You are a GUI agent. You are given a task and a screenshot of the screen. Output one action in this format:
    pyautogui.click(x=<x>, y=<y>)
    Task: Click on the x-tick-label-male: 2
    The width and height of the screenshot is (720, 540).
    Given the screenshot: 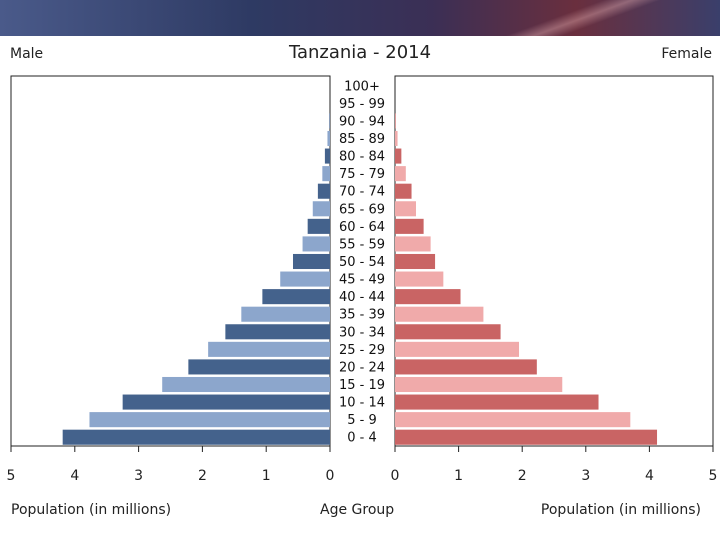 What is the action you would take?
    pyautogui.click(x=202, y=476)
    